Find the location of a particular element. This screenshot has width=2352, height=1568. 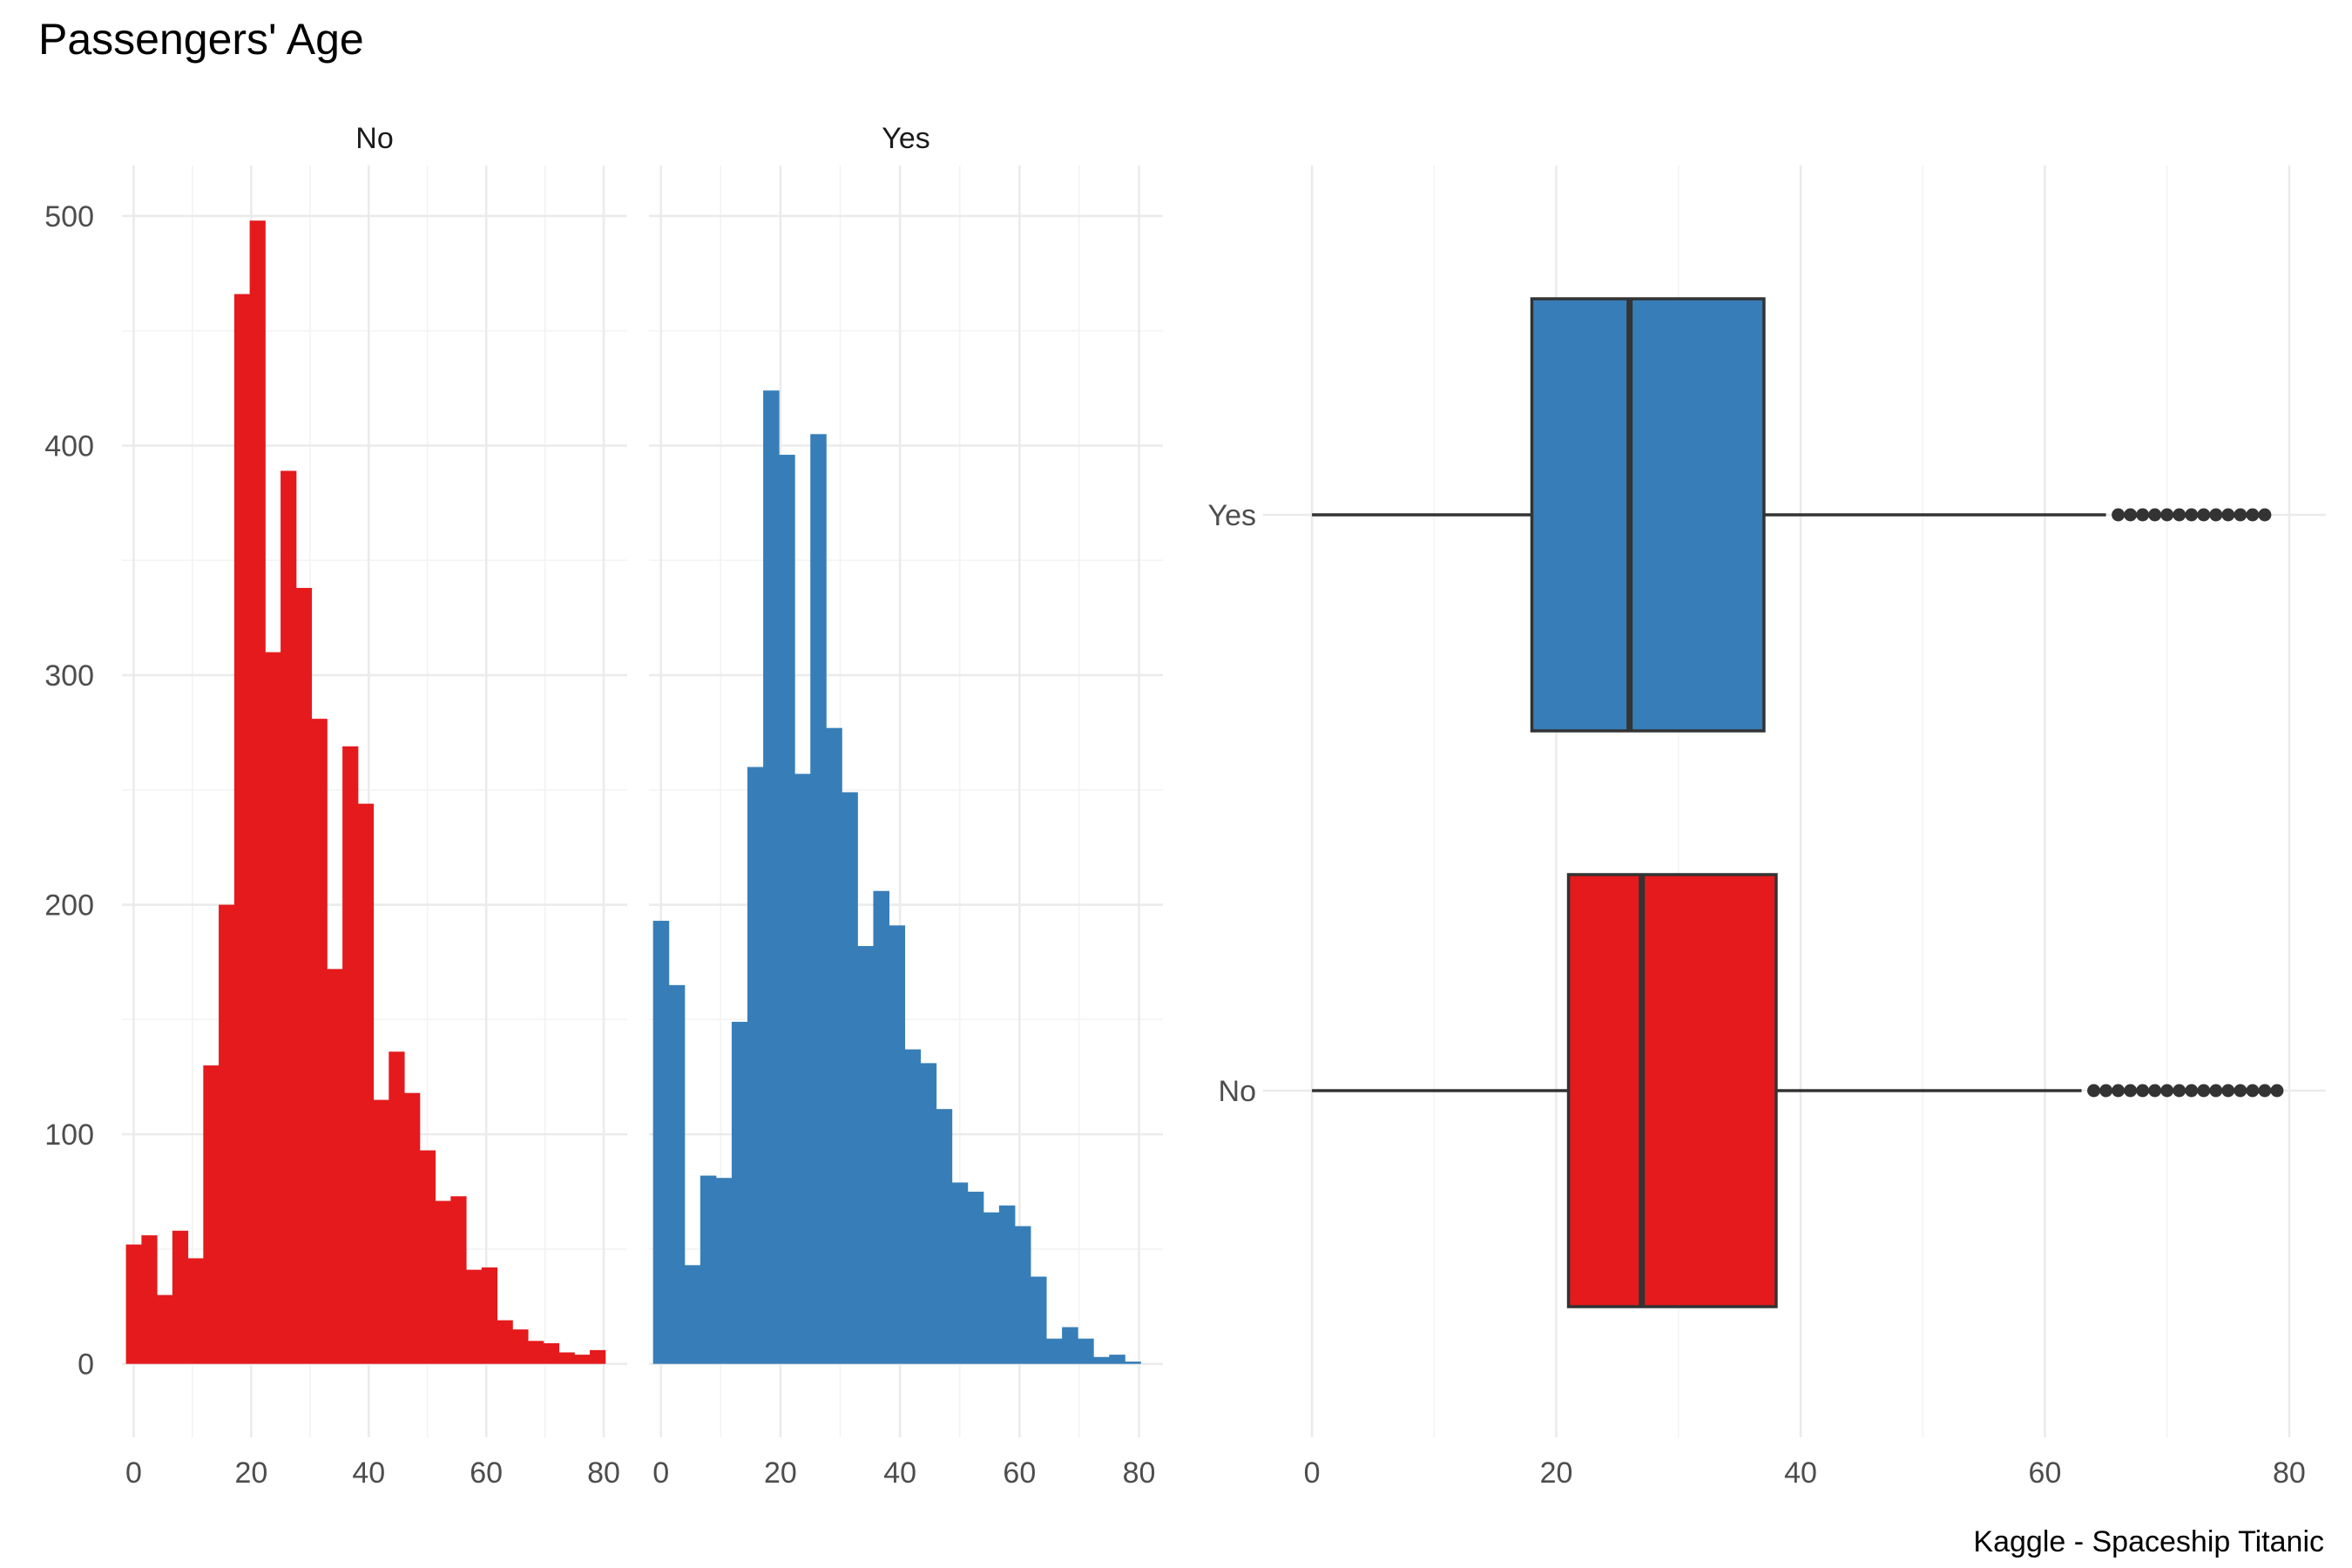

boxplot-yes is located at coordinates (1792, 515).